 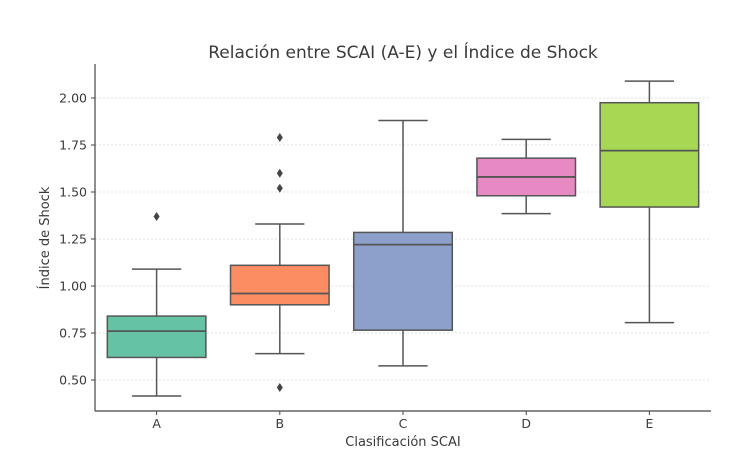 What do you see at coordinates (526, 176) in the screenshot?
I see `box-d` at bounding box center [526, 176].